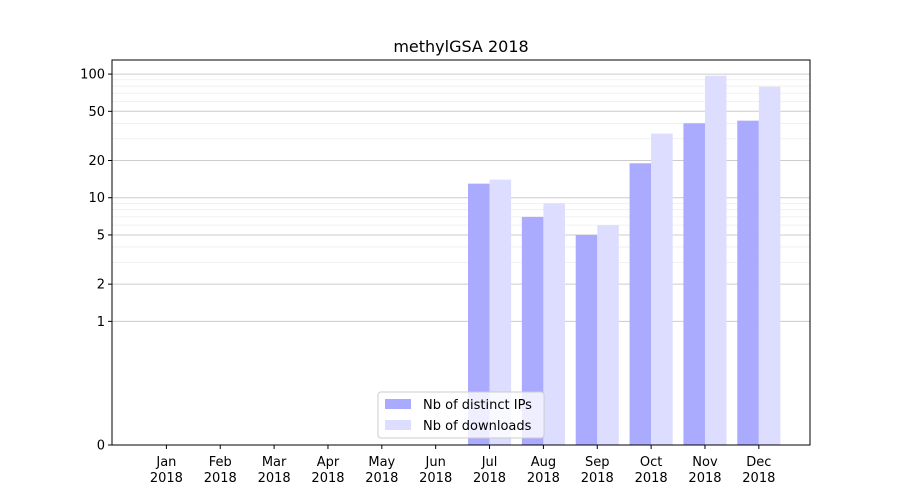 The height and width of the screenshot is (500, 900). Describe the element at coordinates (758, 470) in the screenshot. I see `x-tick-label: Dec 2018` at that location.